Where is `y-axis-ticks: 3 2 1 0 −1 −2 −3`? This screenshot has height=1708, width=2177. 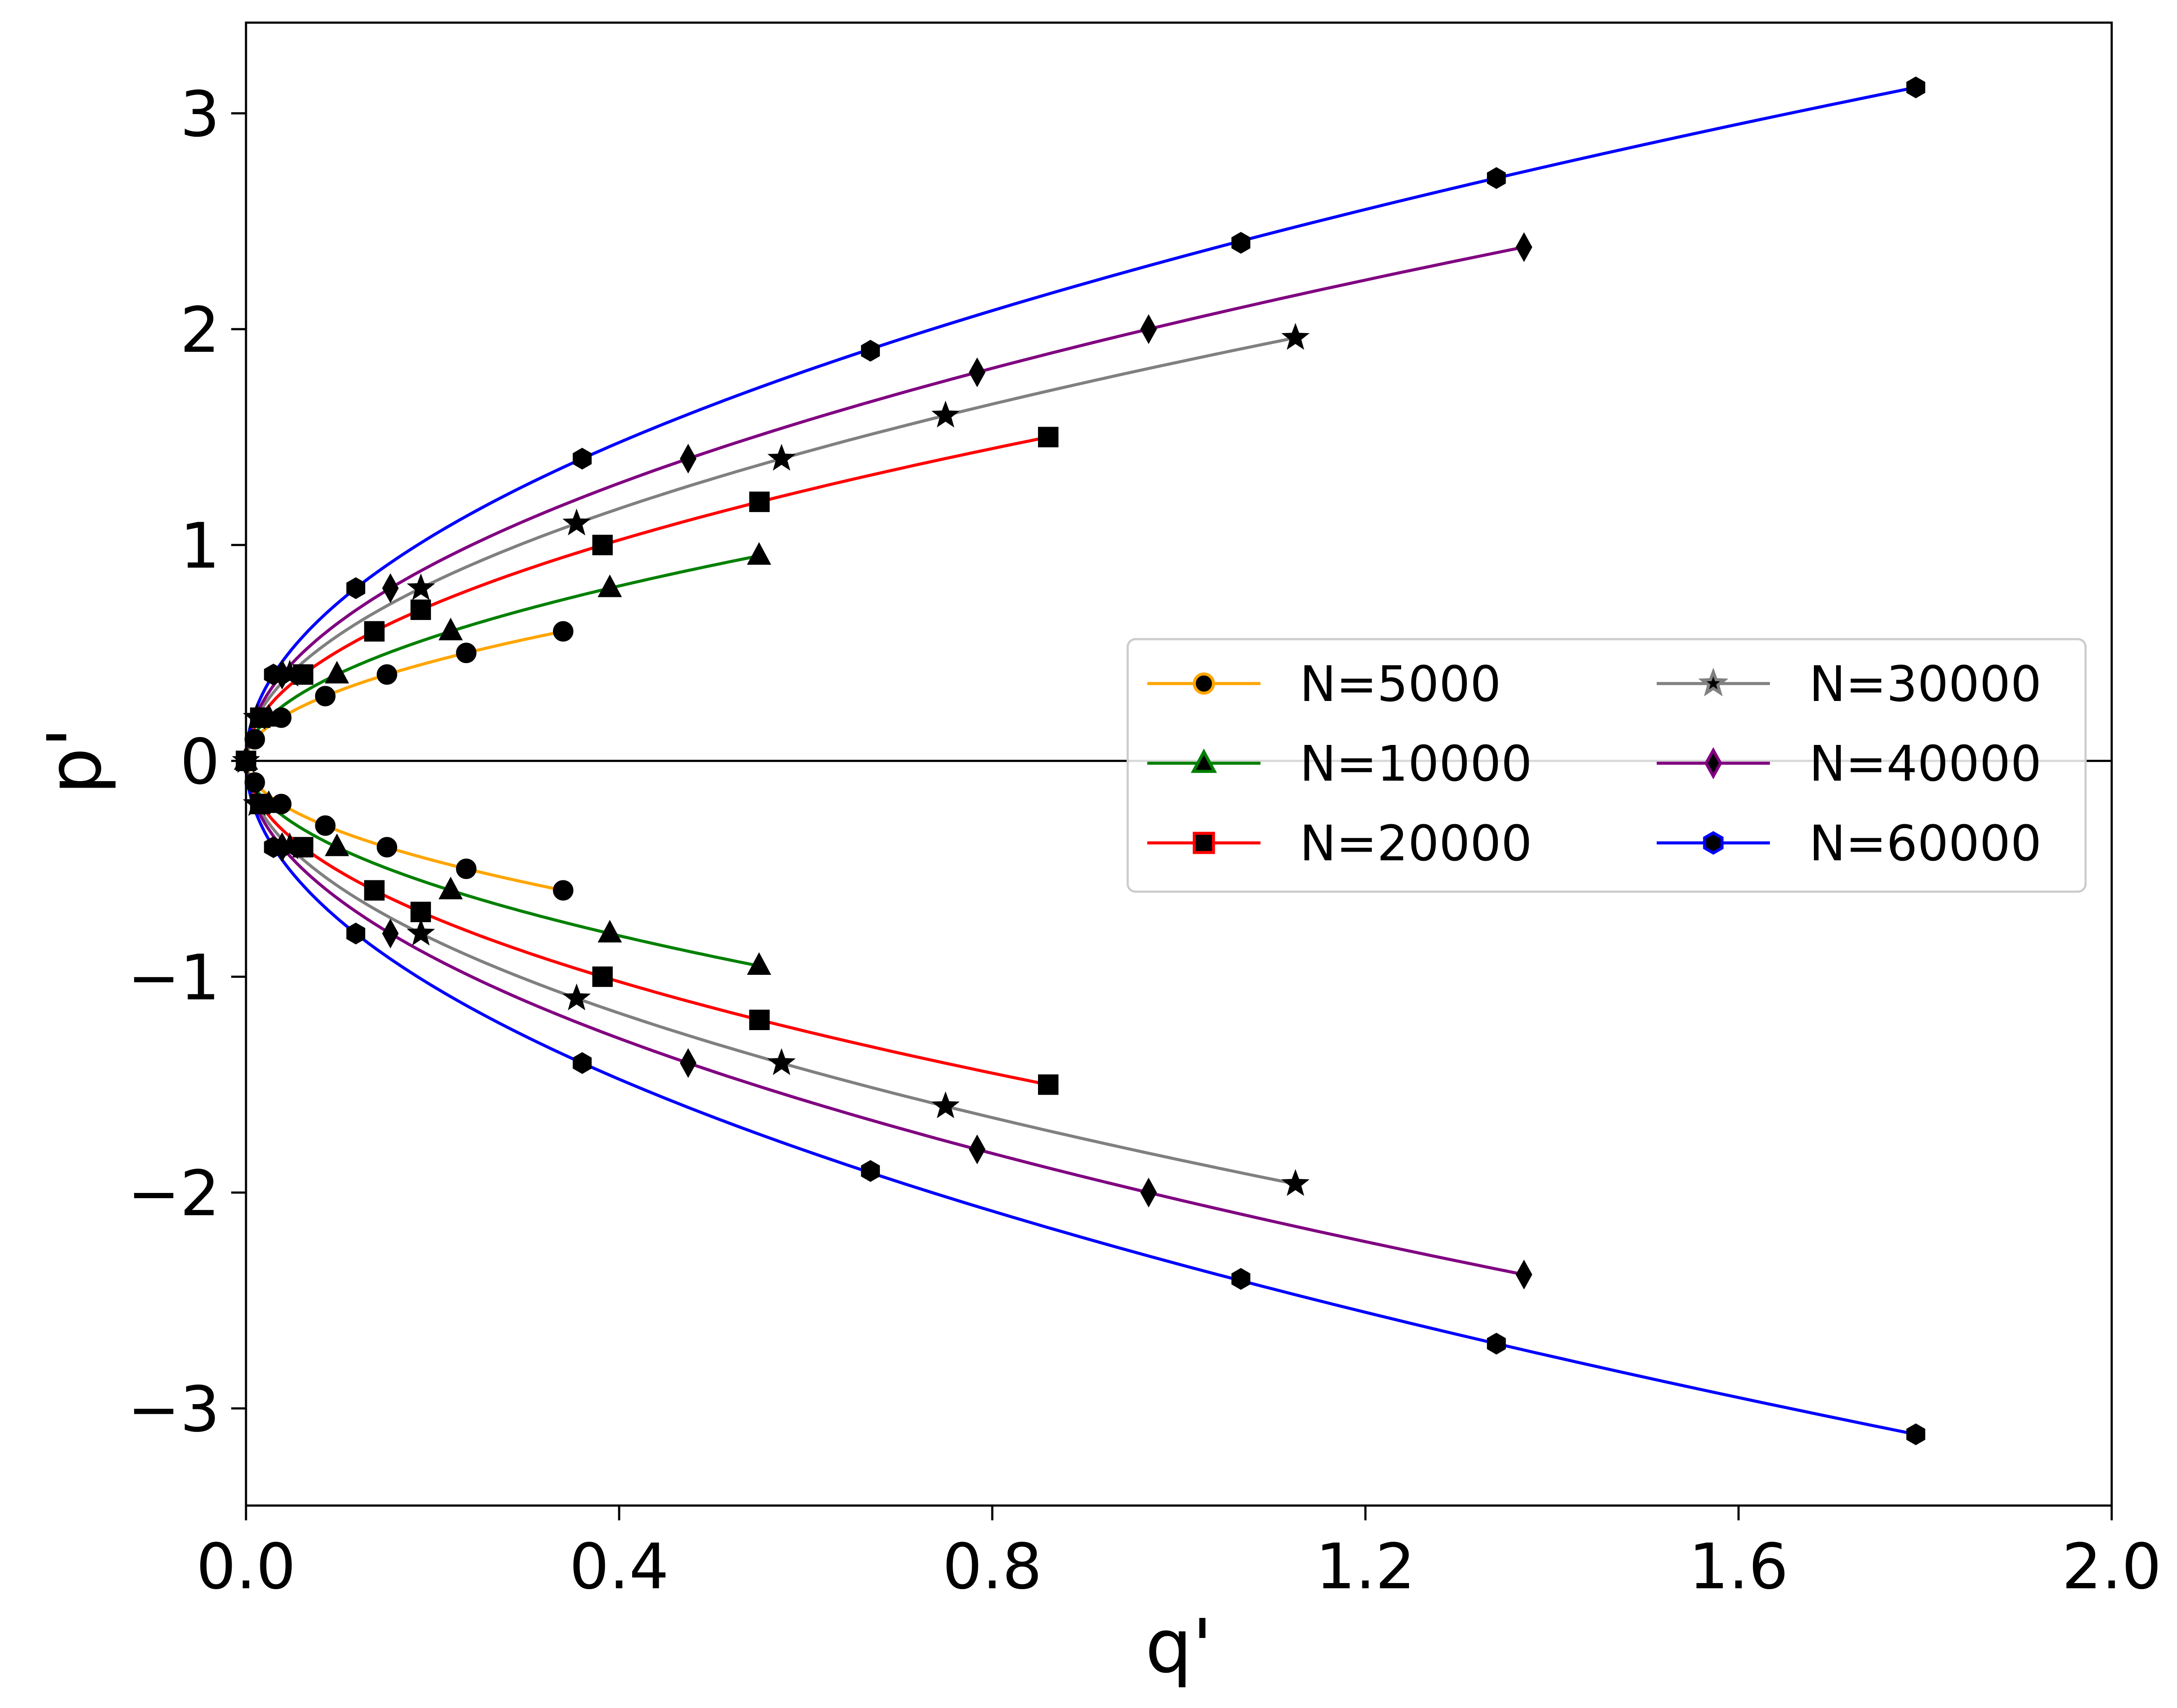
y-axis-ticks: 3 2 1 0 −1 −2 −3 is located at coordinates (187, 761).